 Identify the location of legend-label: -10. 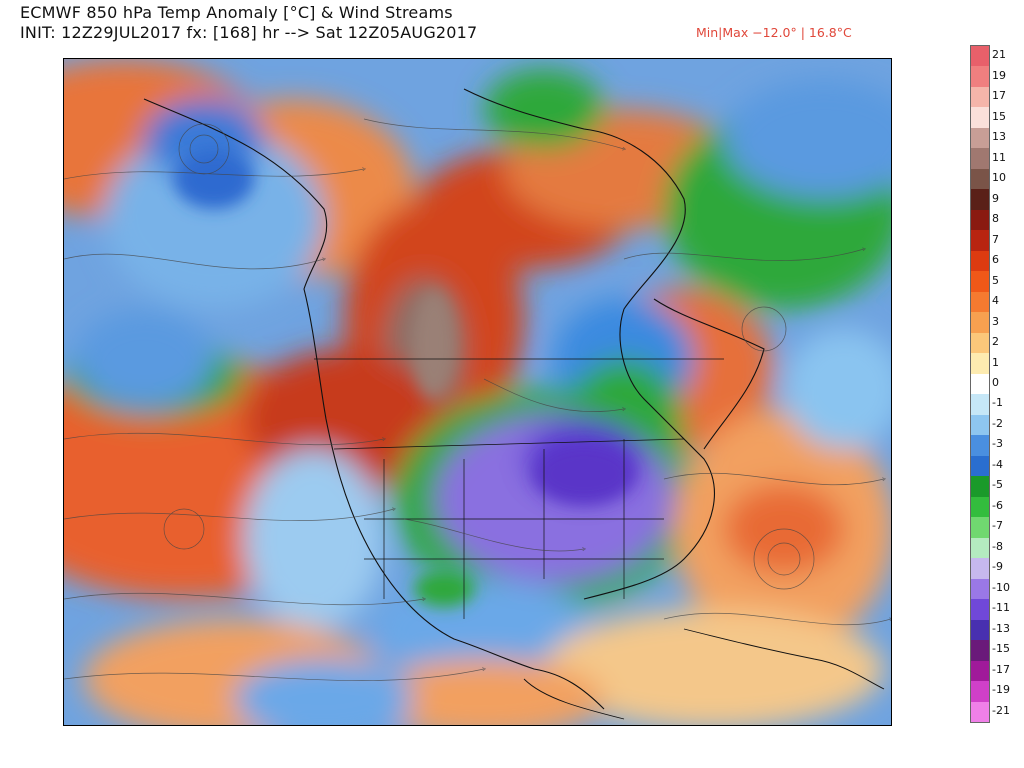
(1001, 587).